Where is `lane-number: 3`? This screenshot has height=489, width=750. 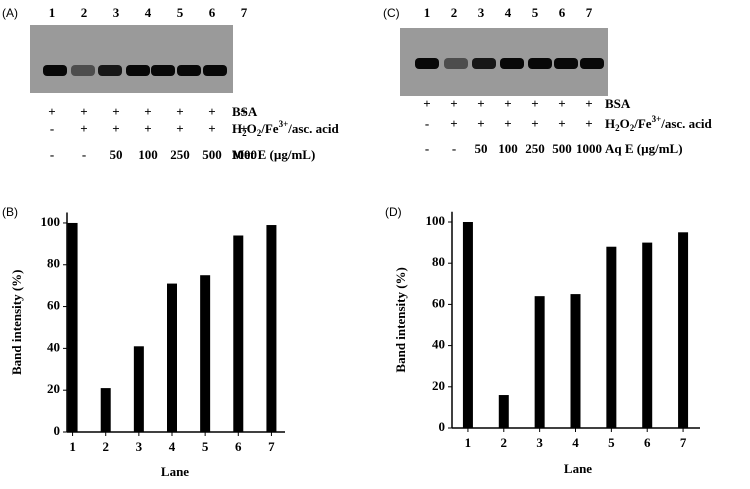
lane-number: 3 is located at coordinates (116, 12).